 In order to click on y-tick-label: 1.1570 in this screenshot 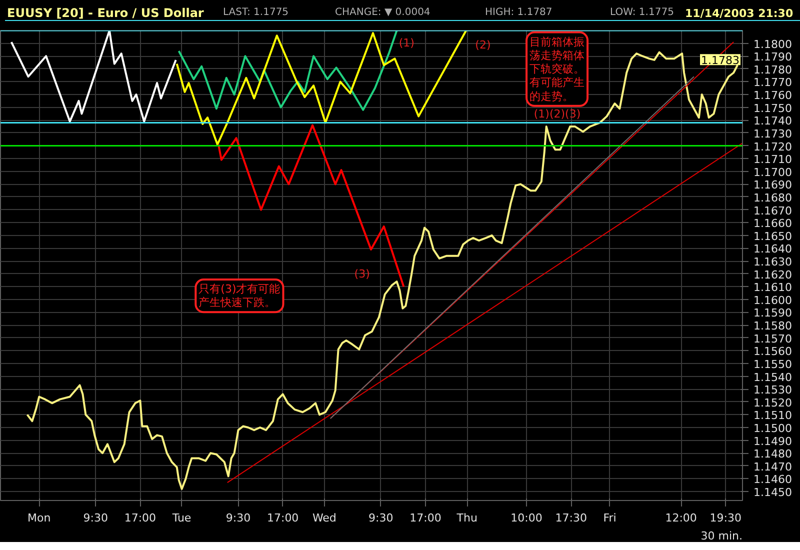, I will do `click(773, 339)`.